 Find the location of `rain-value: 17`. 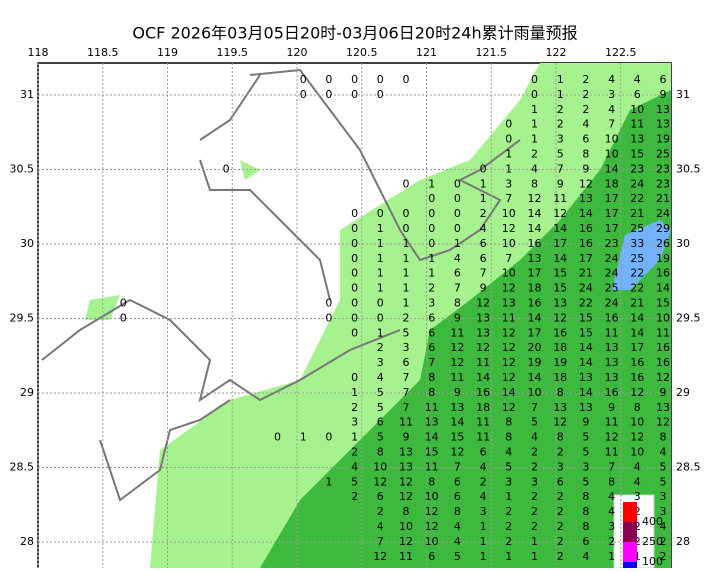

rain-value: 17 is located at coordinates (612, 228).